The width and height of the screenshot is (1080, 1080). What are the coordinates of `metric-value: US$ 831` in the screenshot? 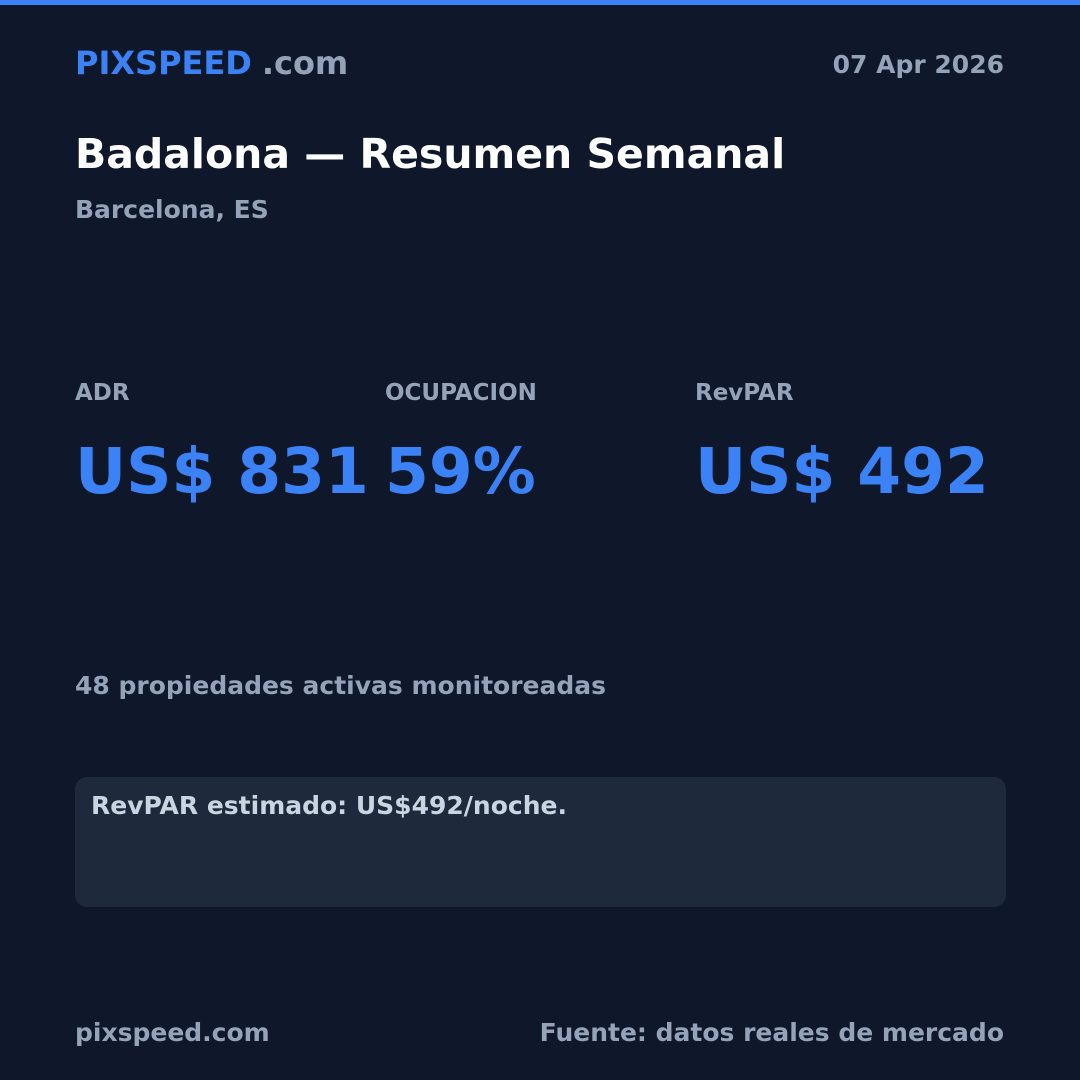 It's located at (222, 471).